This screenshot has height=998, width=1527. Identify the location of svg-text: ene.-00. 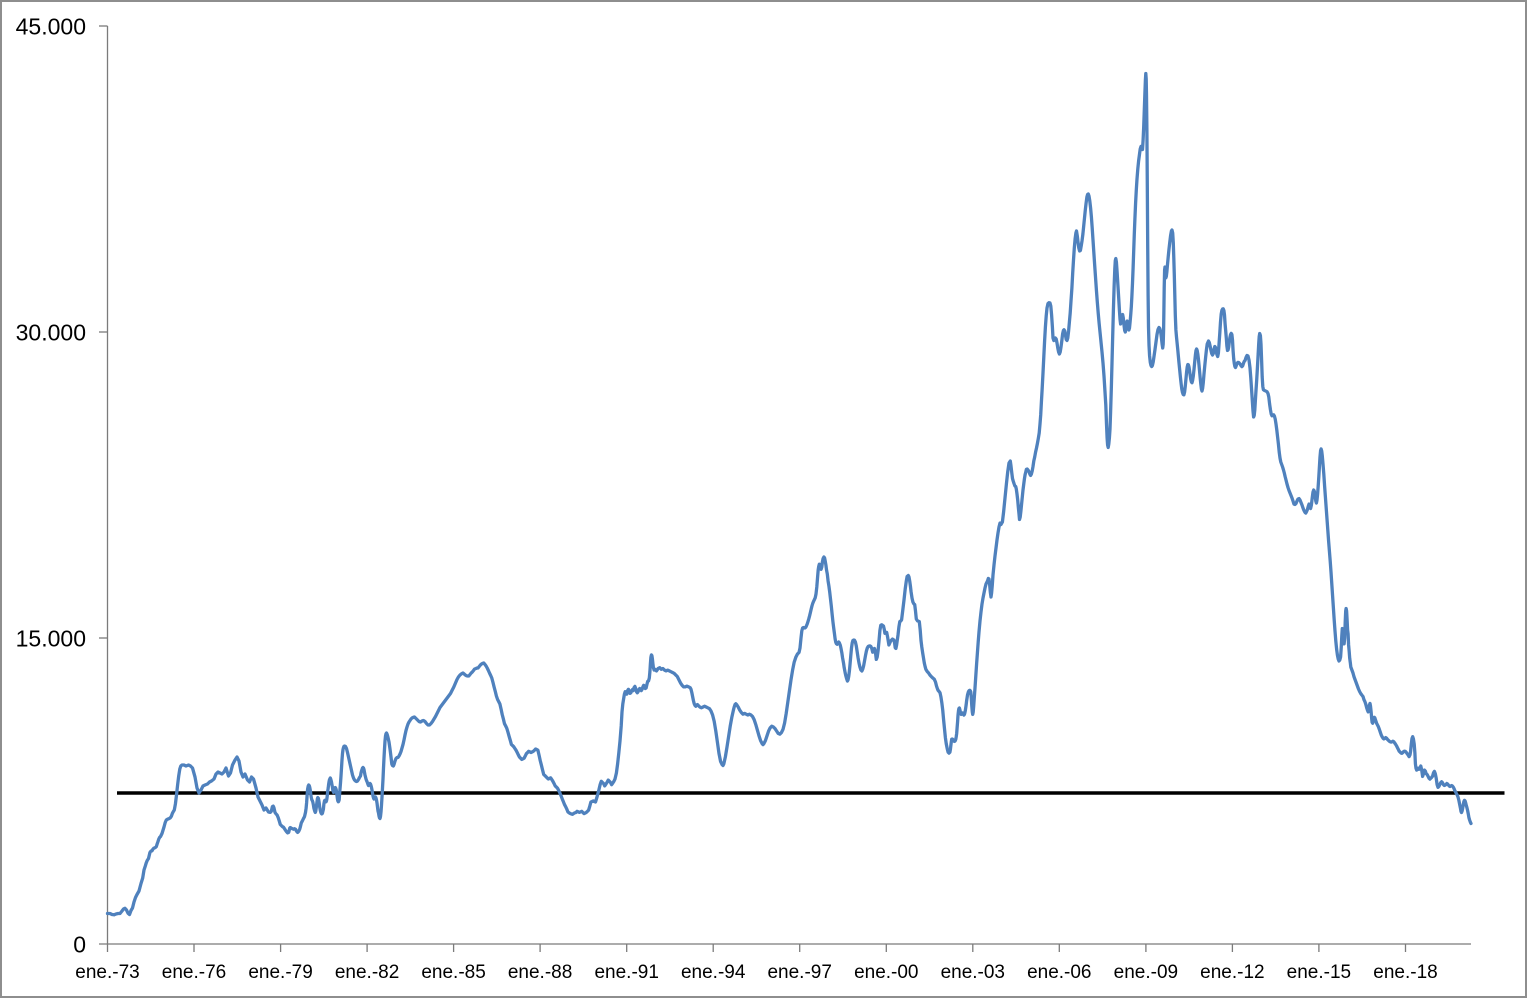
(886, 972).